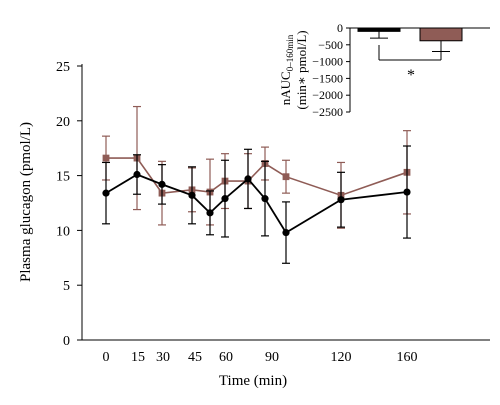 The height and width of the screenshot is (405, 500). Describe the element at coordinates (66, 286) in the screenshot. I see `y-tick-label: 5` at that location.